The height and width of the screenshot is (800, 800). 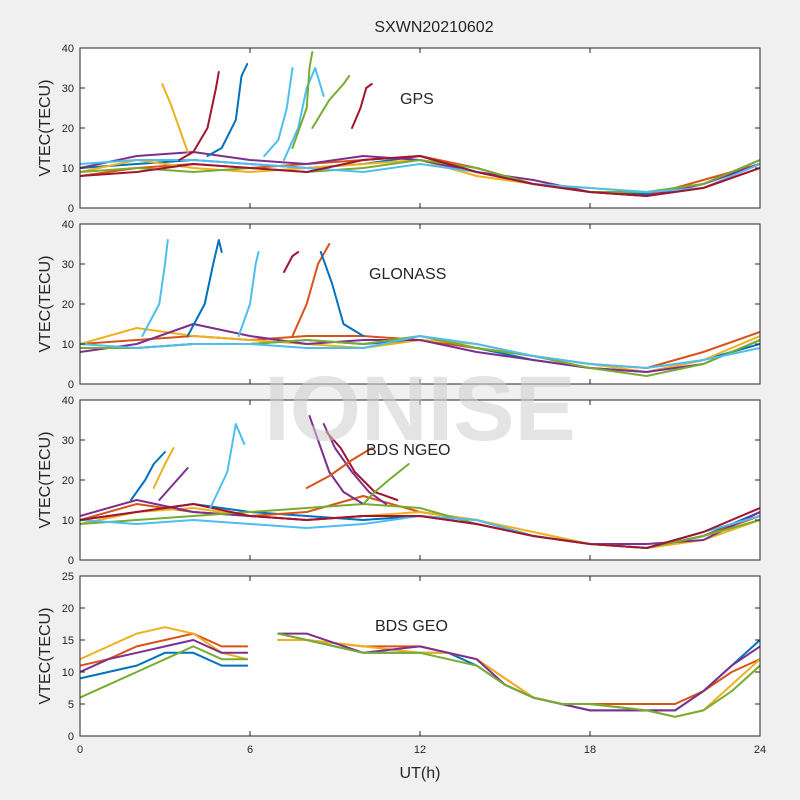 I want to click on chart-title: SXWN20210602, so click(x=433, y=27).